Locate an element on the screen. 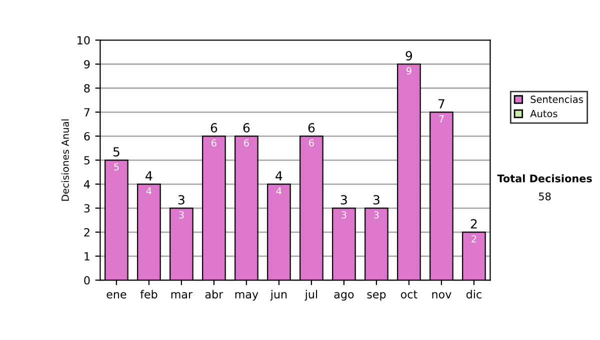 This screenshot has width=600, height=340. y-tick-label: 9 is located at coordinates (87, 64).